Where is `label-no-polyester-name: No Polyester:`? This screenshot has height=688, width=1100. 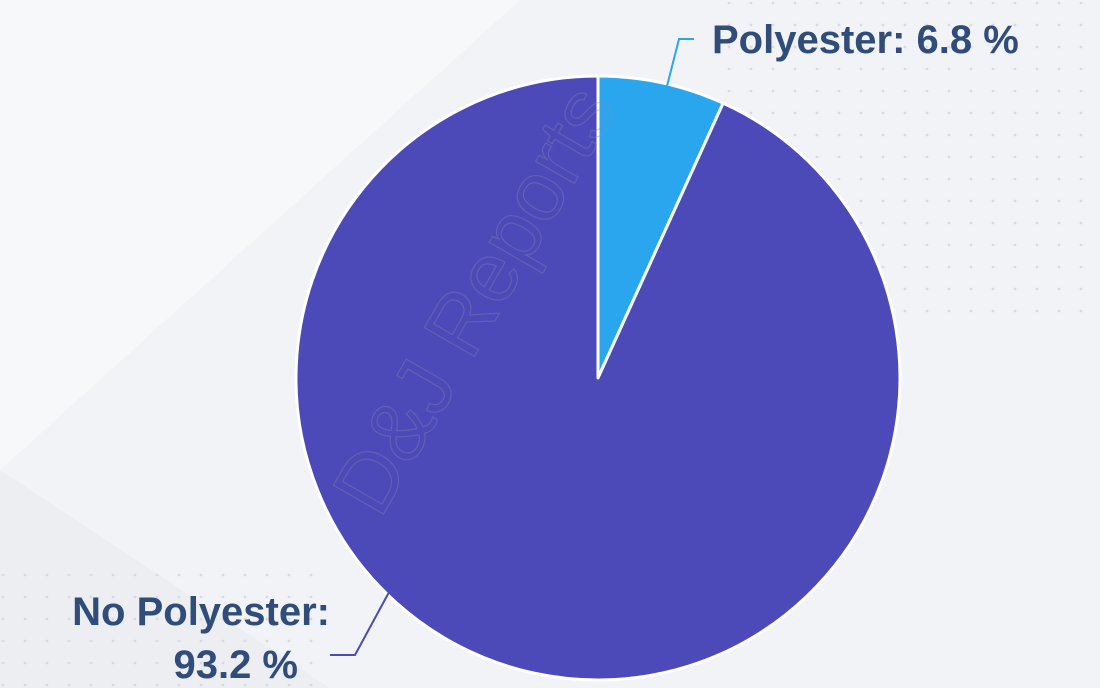
label-no-polyester-name: No Polyester: is located at coordinates (201, 612).